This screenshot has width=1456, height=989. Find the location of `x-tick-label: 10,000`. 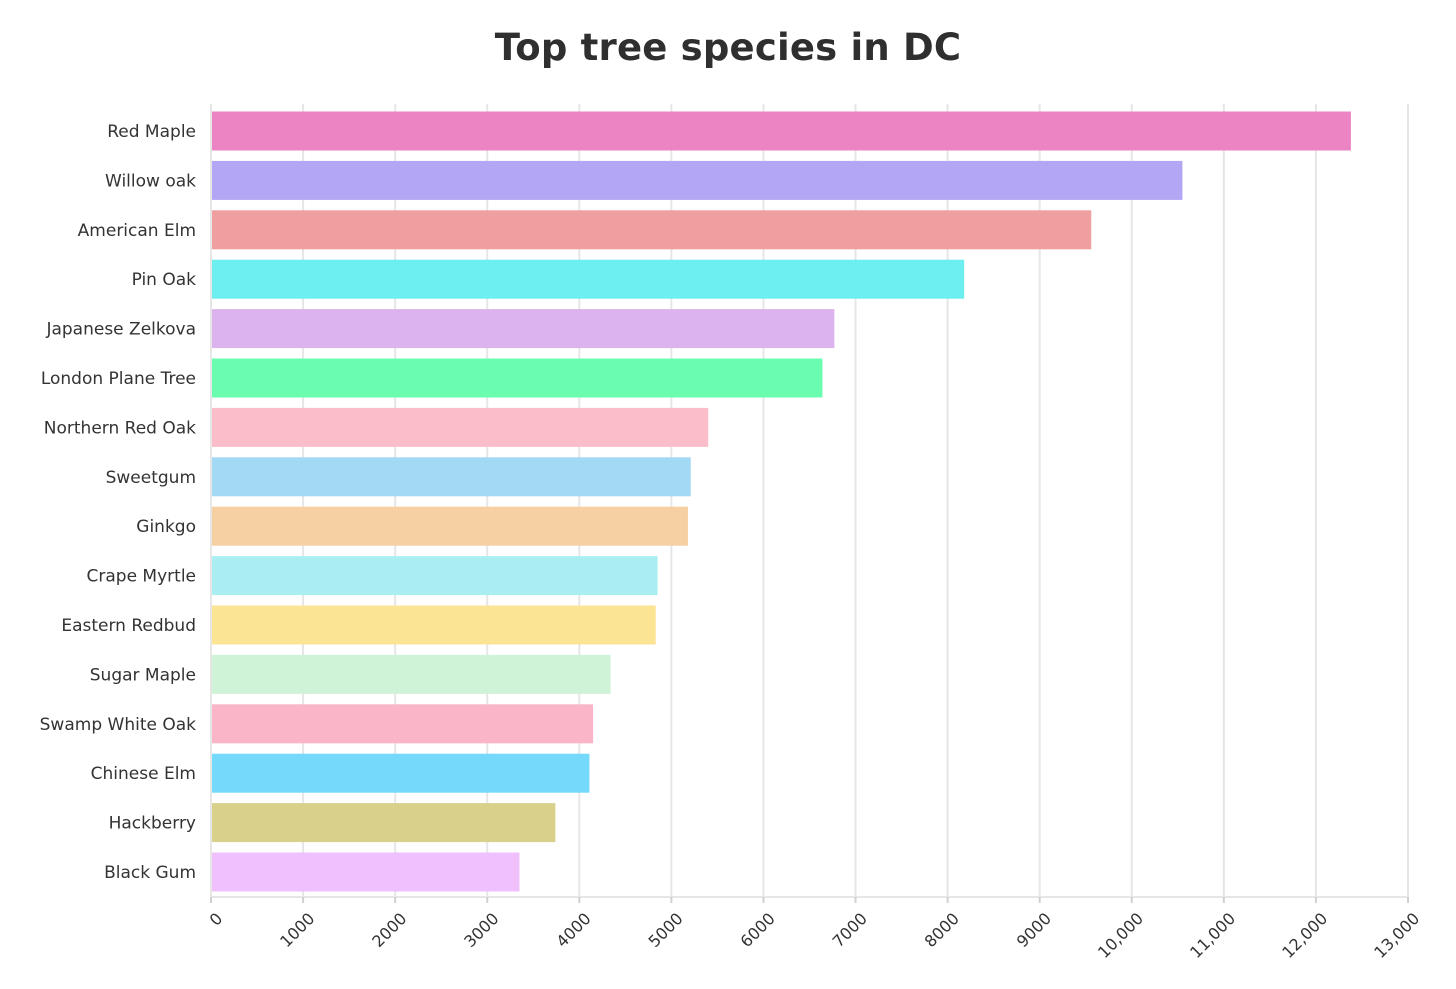

x-tick-label: 10,000 is located at coordinates (1120, 935).